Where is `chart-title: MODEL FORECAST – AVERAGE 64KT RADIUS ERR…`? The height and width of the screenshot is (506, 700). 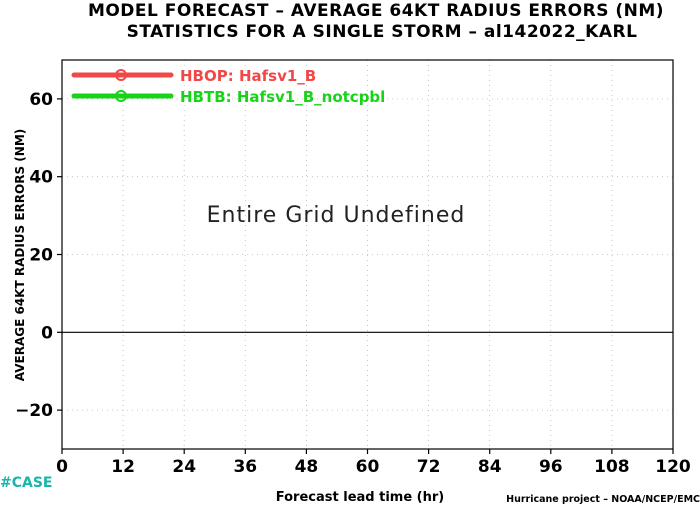
chart-title: MODEL FORECAST – AVERAGE 64KT RADIUS ERR… is located at coordinates (376, 11).